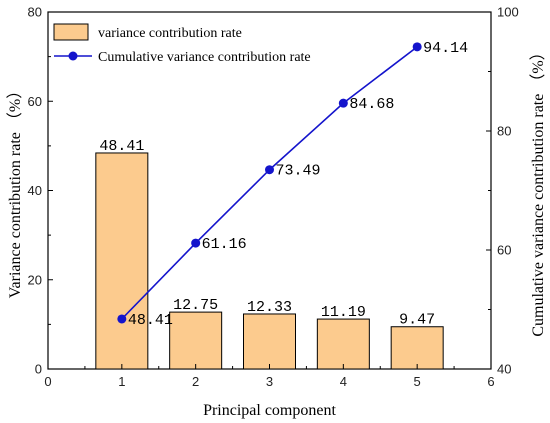  I want to click on x-tick-label: 2, so click(195, 381).